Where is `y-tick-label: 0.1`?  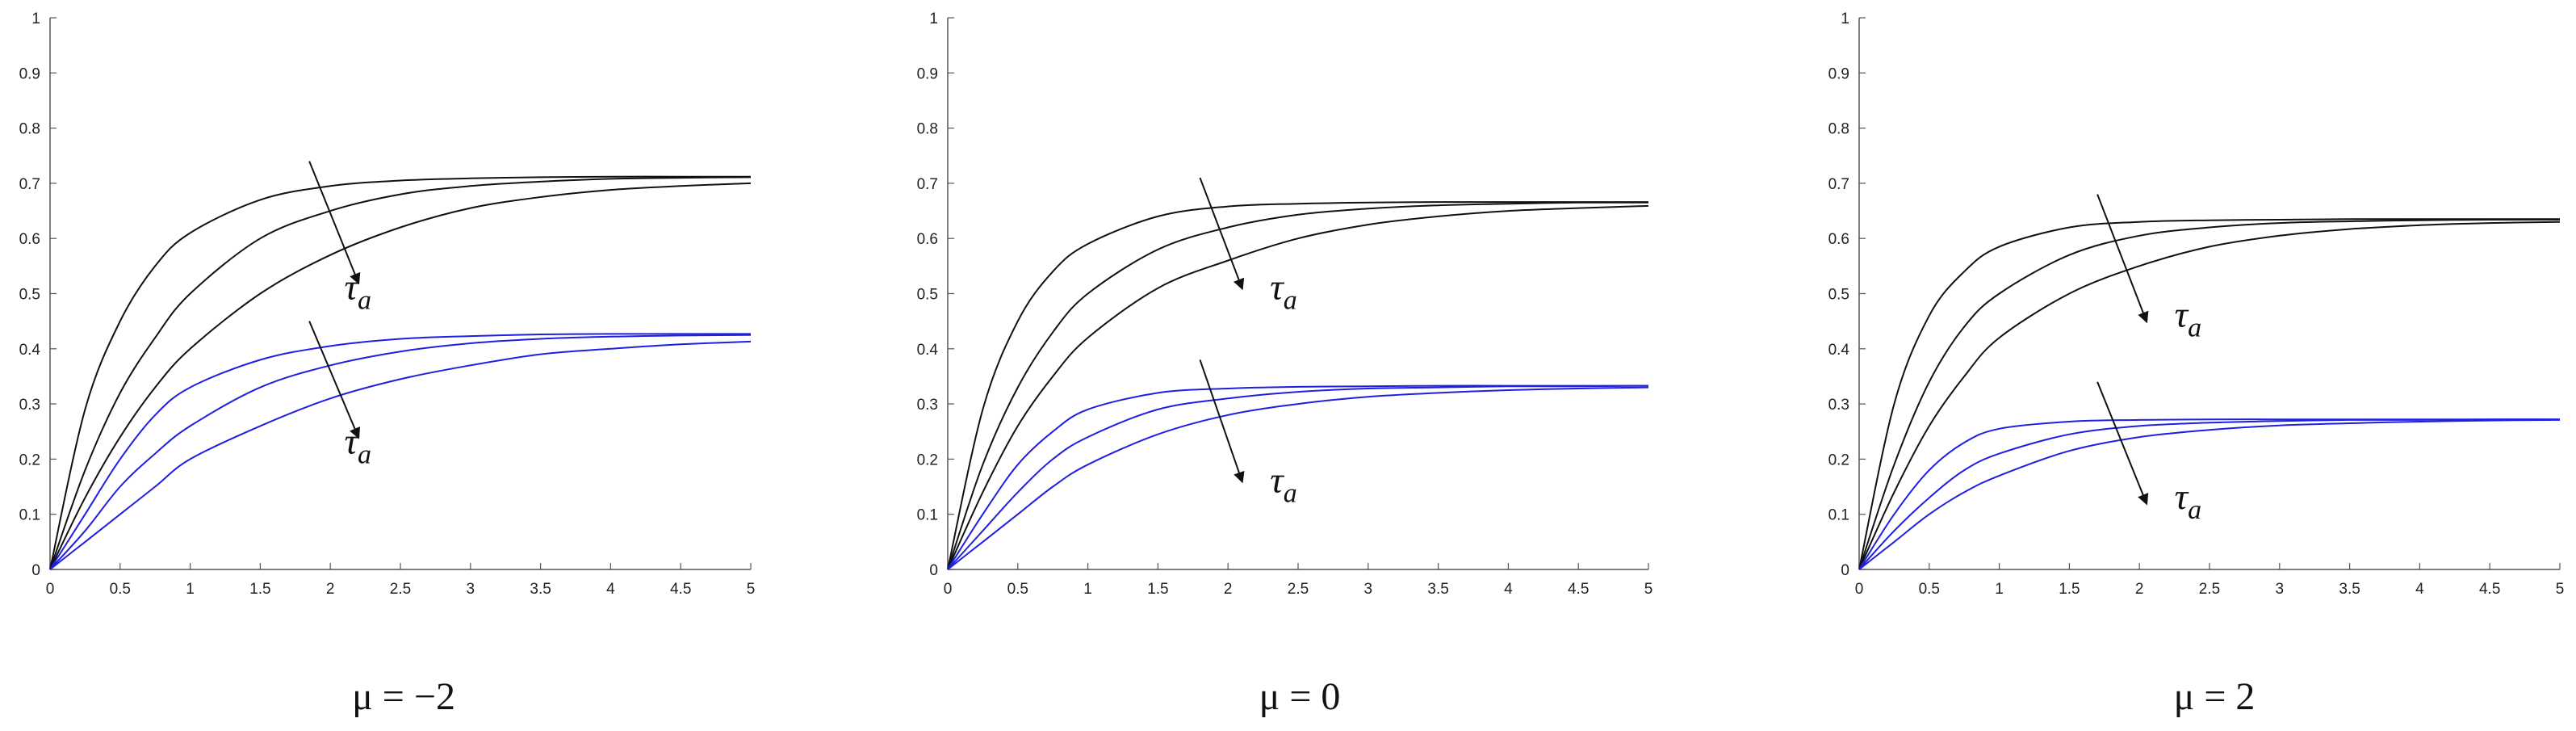 y-tick-label: 0.1 is located at coordinates (927, 515).